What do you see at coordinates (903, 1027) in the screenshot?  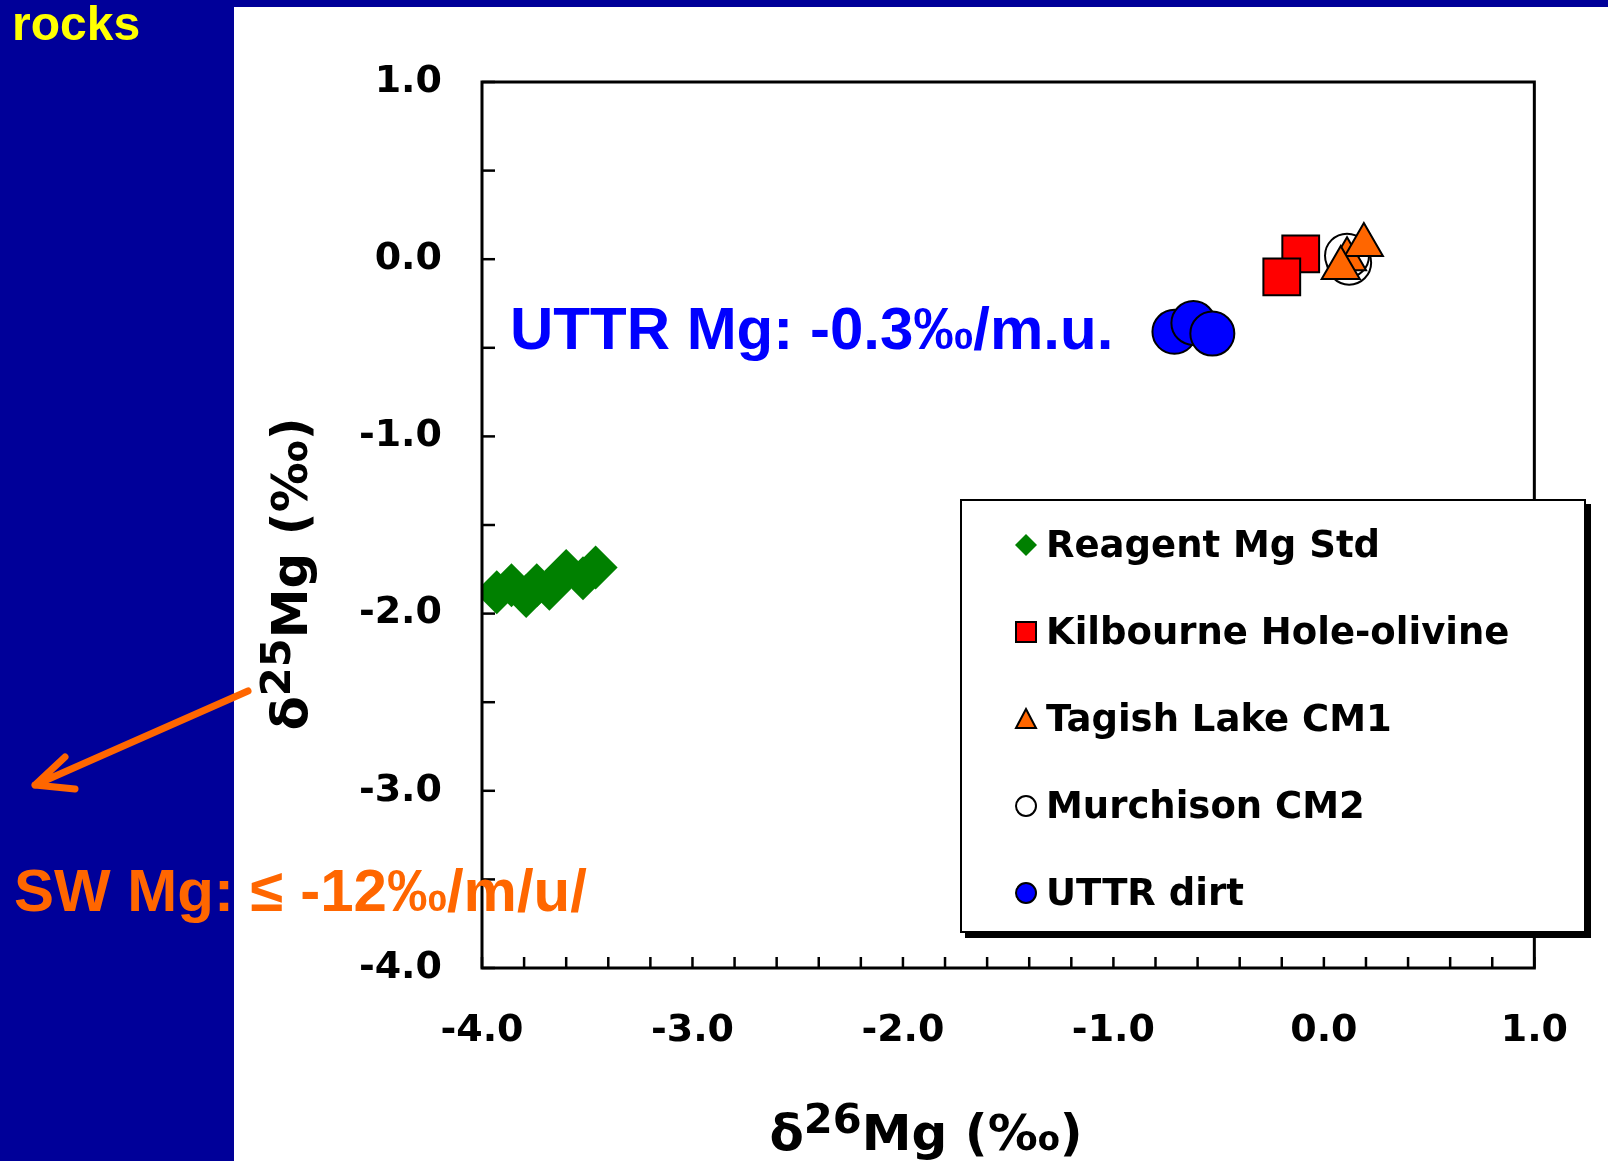 I see `x-tick-label: -2.0` at bounding box center [903, 1027].